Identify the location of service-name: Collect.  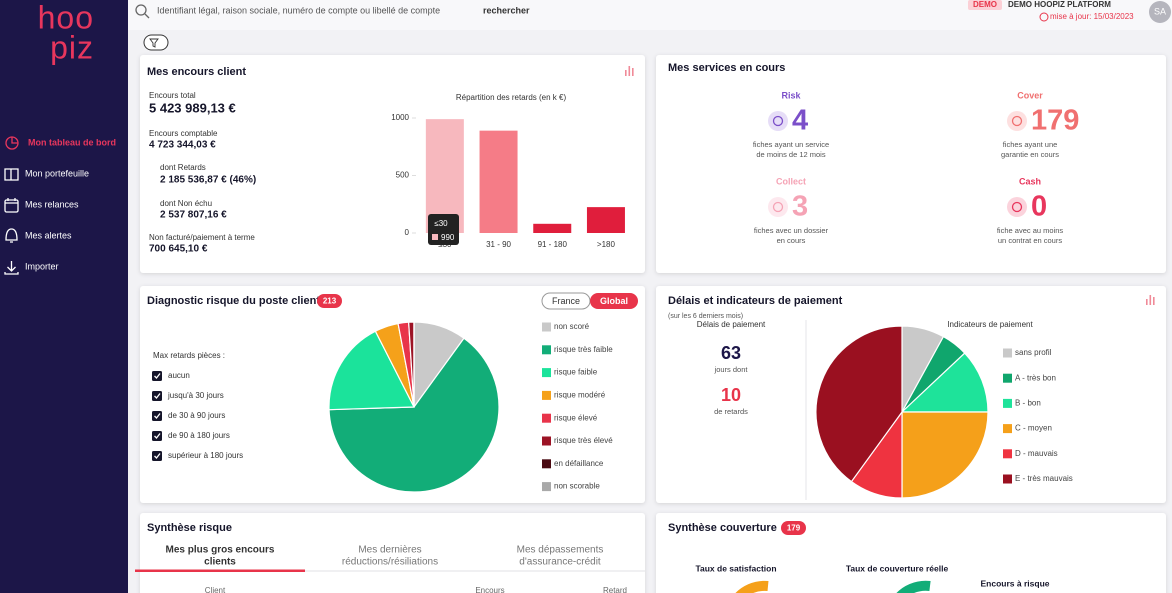
(791, 181).